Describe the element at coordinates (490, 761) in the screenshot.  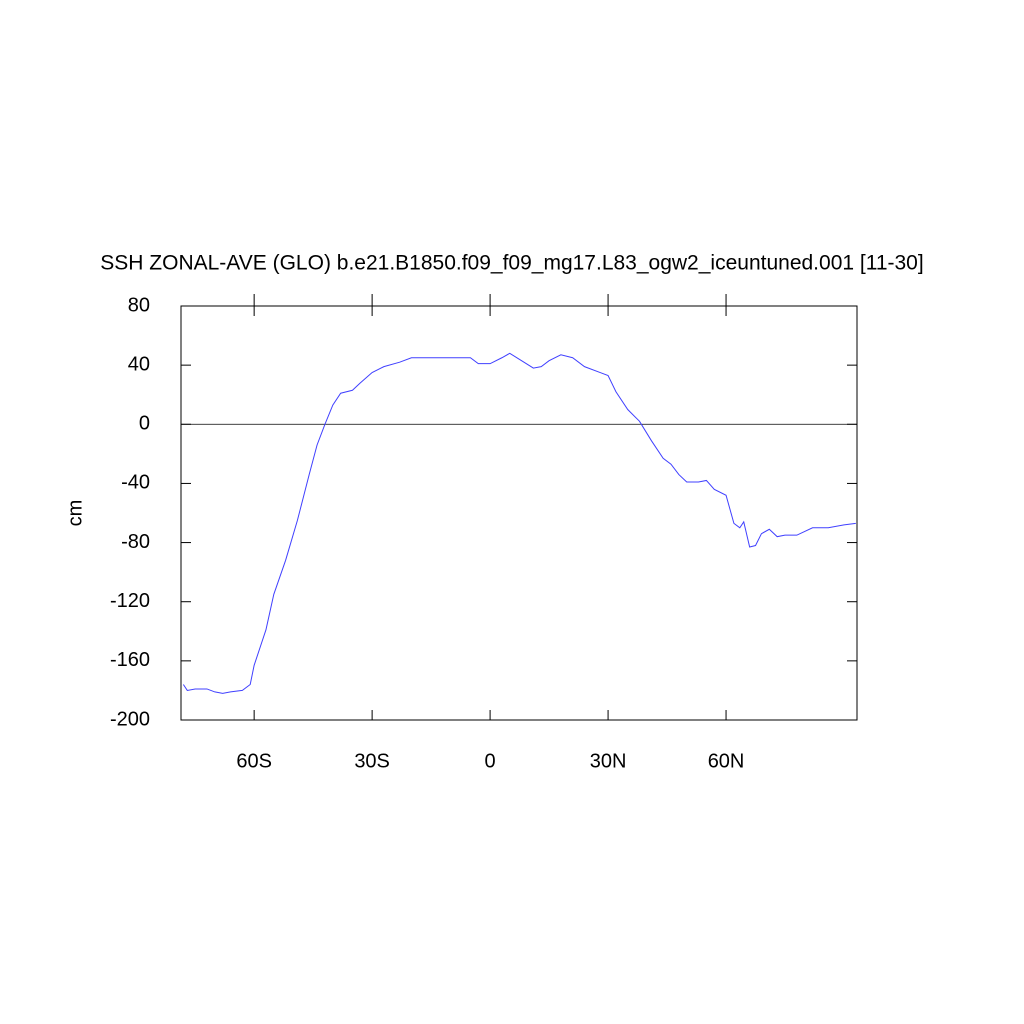
I see `x-tick-label: 0` at that location.